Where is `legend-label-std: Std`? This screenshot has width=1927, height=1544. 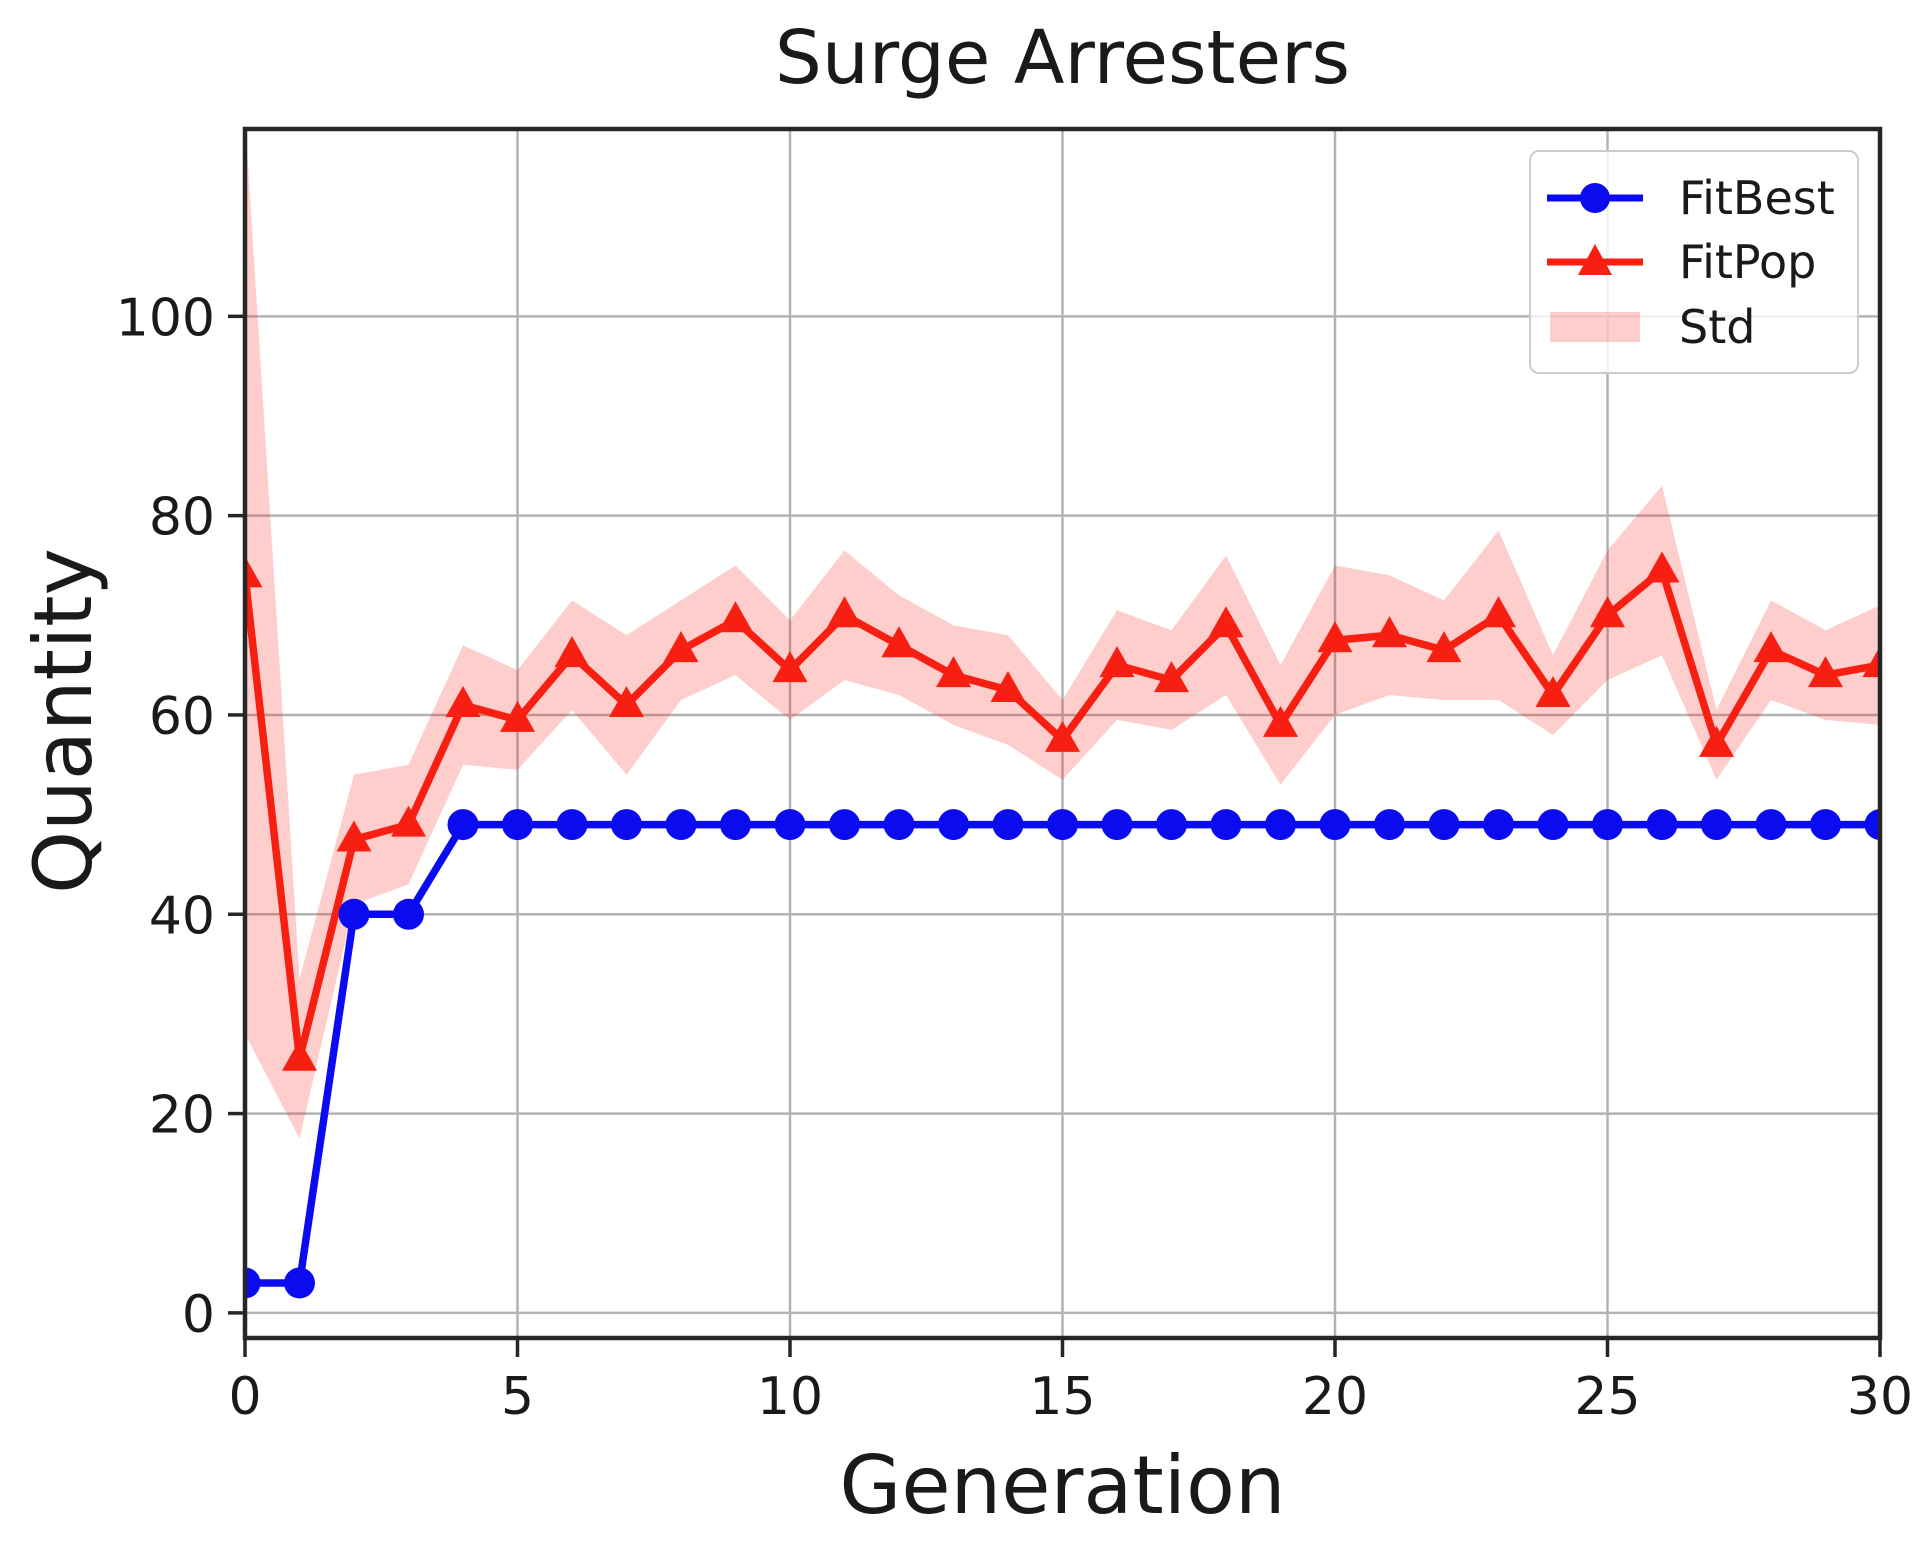 legend-label-std: Std is located at coordinates (1717, 326).